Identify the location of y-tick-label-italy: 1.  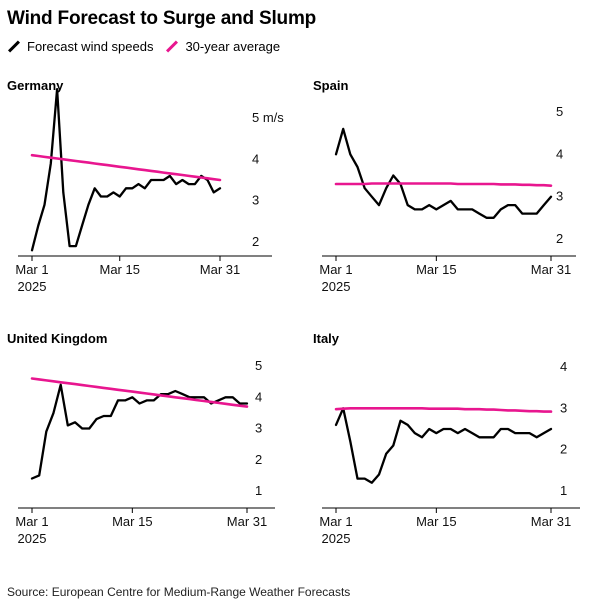
(563, 490).